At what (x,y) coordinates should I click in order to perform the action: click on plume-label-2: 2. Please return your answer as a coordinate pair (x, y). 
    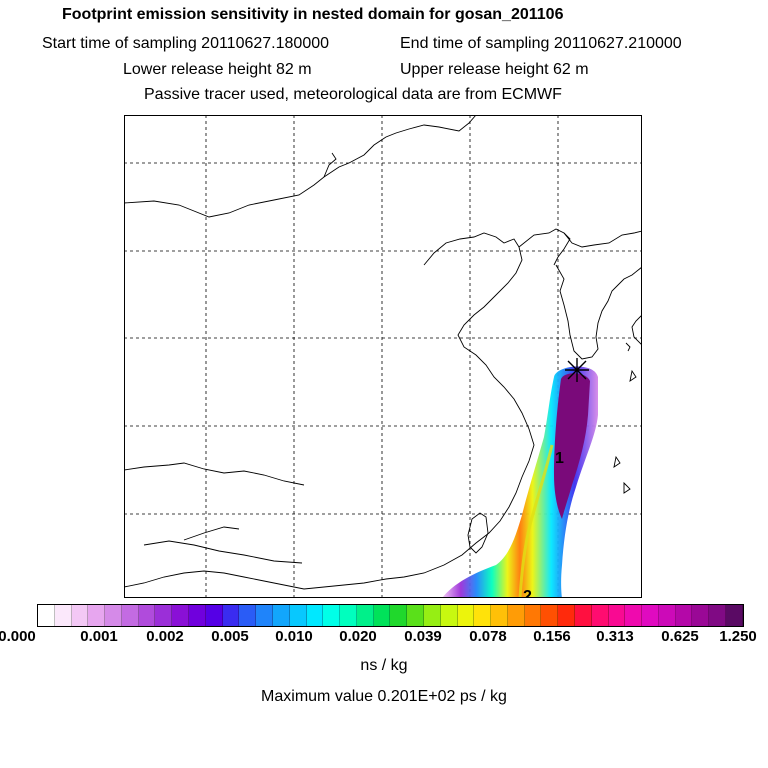
    Looking at the image, I should click on (527, 593).